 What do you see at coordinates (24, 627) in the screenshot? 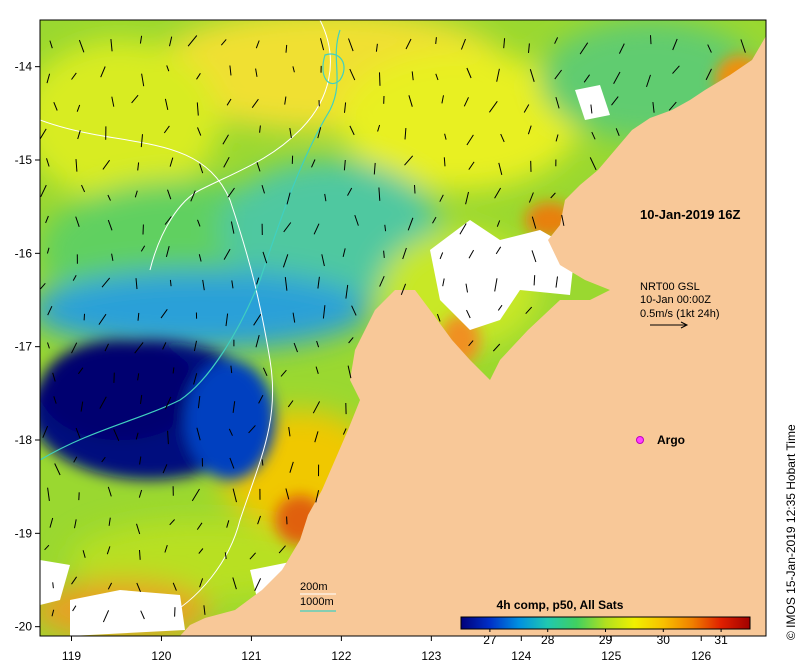
I see `y-tick-label: -20` at bounding box center [24, 627].